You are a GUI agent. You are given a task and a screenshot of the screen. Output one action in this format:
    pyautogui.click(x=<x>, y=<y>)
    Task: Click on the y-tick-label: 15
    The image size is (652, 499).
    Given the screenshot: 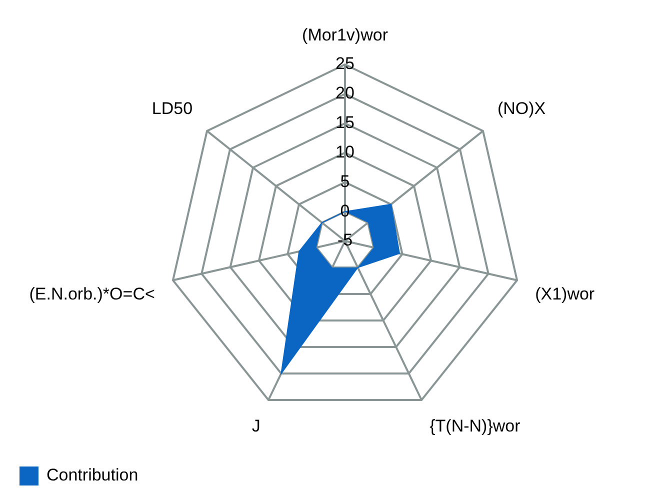 What is the action you would take?
    pyautogui.click(x=345, y=122)
    